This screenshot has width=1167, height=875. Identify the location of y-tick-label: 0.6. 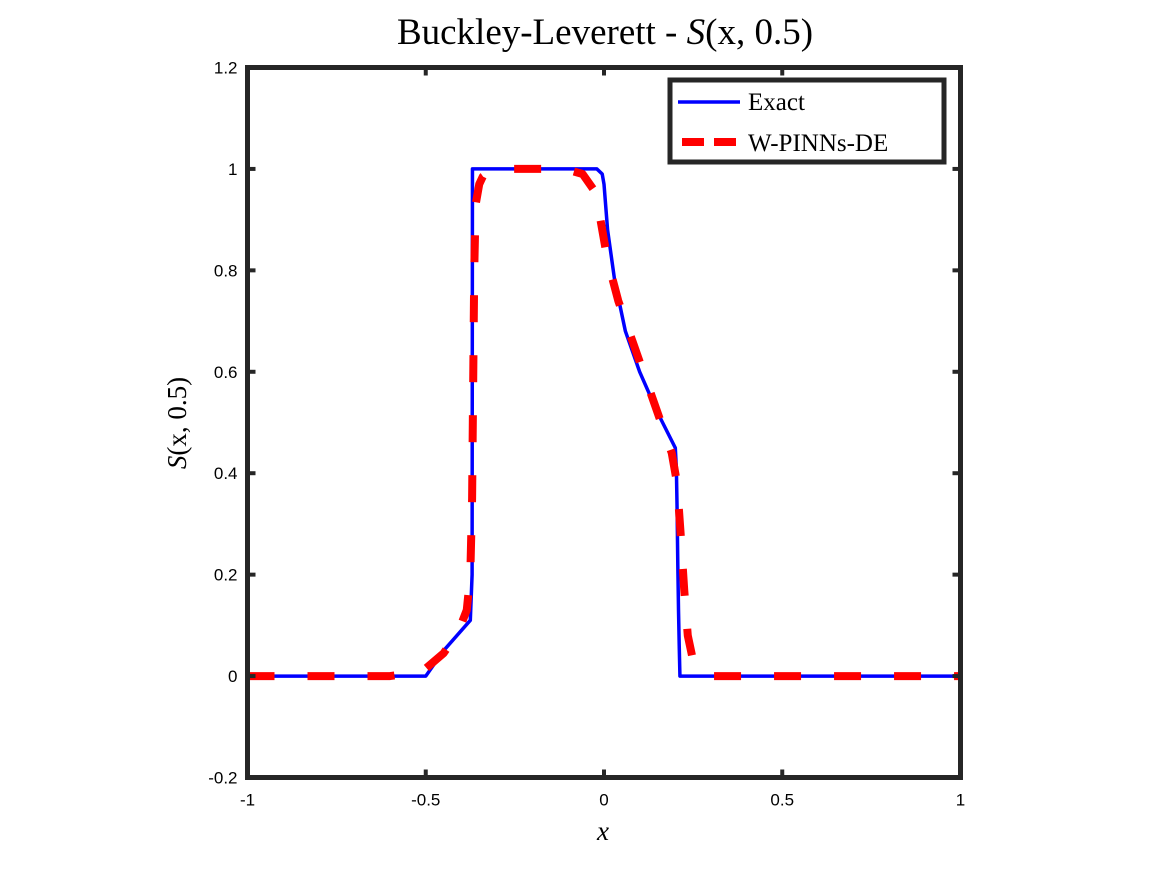
(226, 372).